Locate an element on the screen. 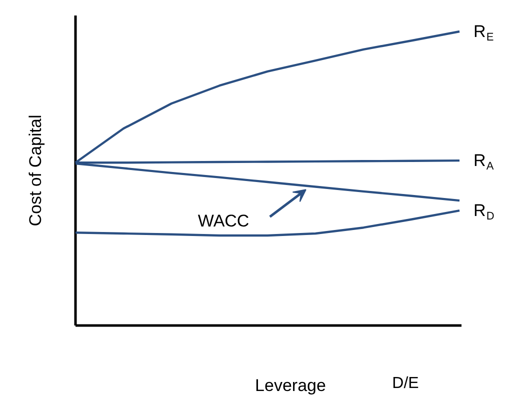 The width and height of the screenshot is (518, 403). text: D/E is located at coordinates (405, 383).